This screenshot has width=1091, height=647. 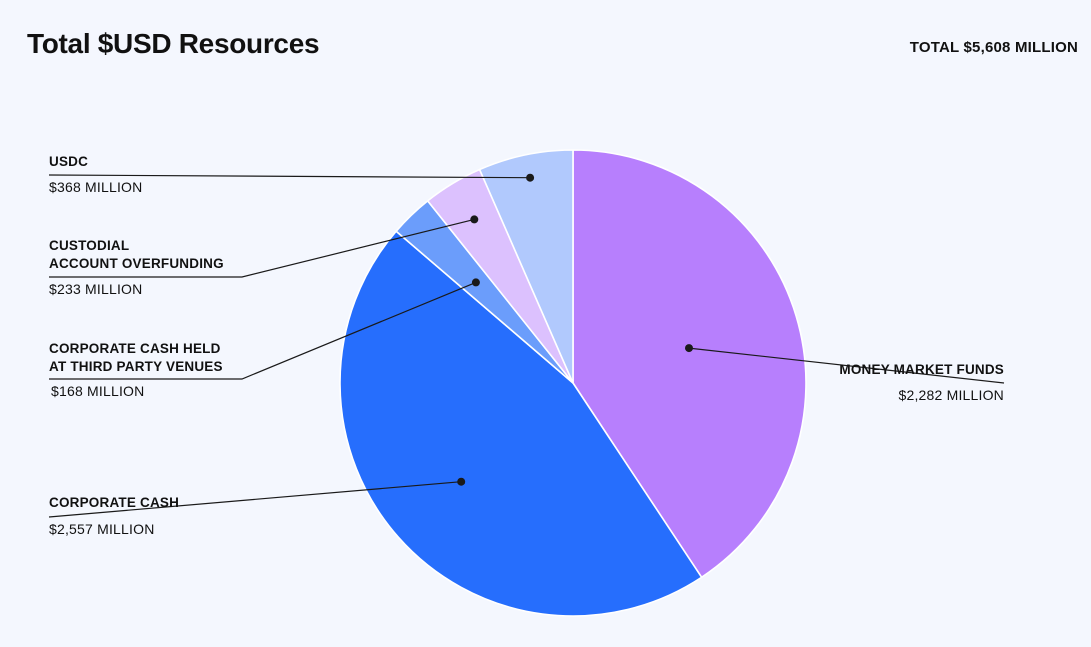 I want to click on slice-value-money-market-funds: $2,282 MILLION, so click(x=951, y=395).